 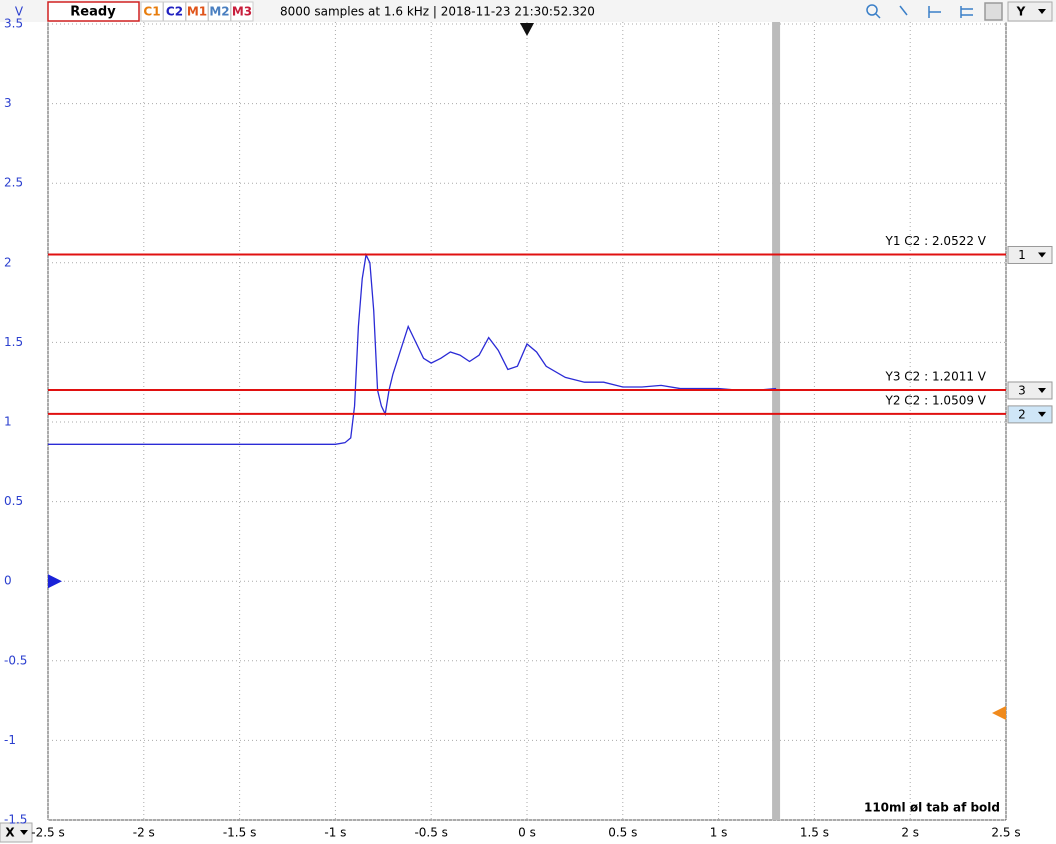 I want to click on y-tick-label: 2.5, so click(x=13, y=183).